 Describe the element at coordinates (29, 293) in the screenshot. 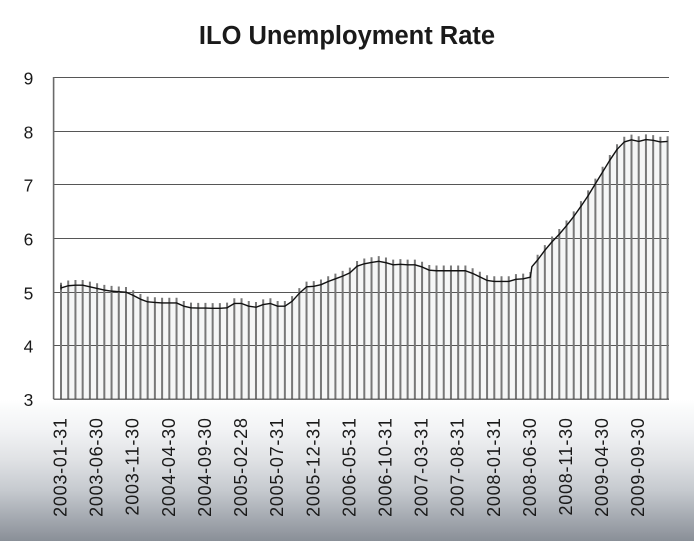

I see `svg-text: 5` at that location.